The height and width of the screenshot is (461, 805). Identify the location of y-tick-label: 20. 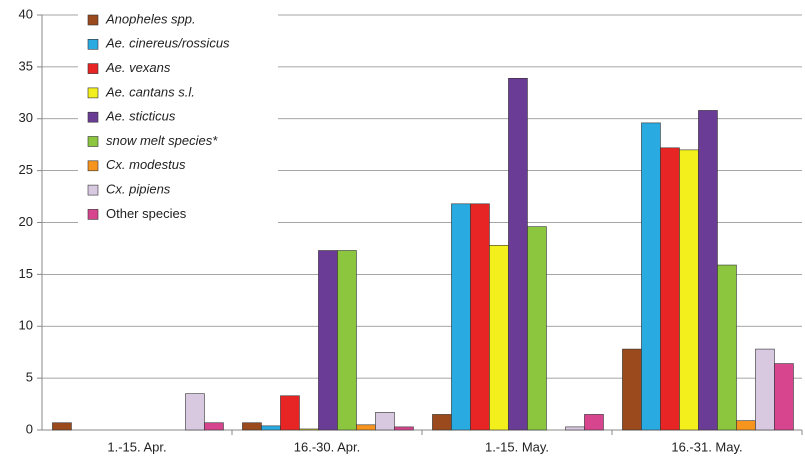
(26, 221).